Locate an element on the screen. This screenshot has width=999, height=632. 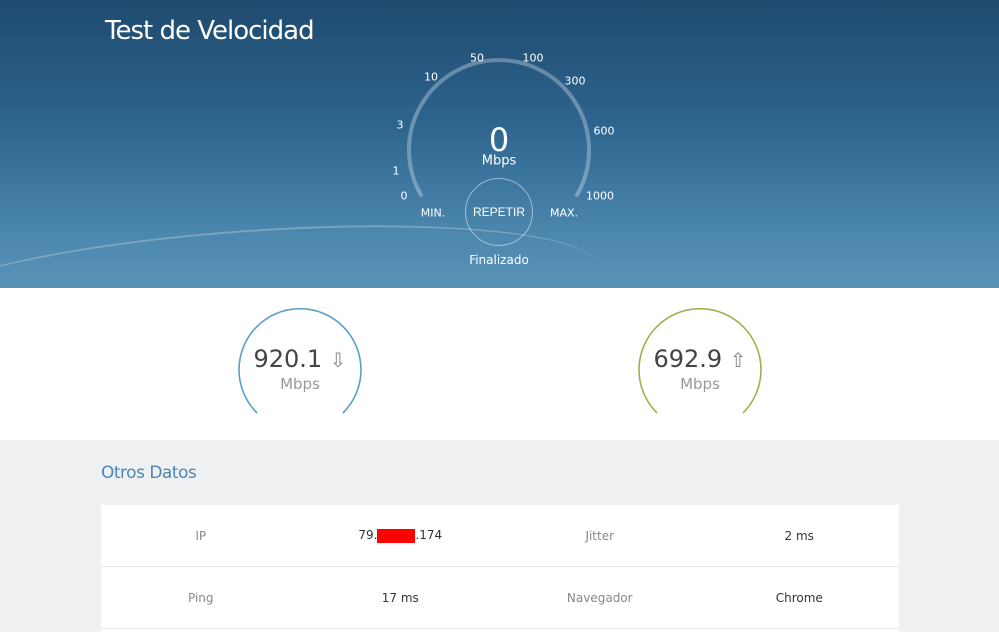
current-speed: 0 is located at coordinates (499, 140).